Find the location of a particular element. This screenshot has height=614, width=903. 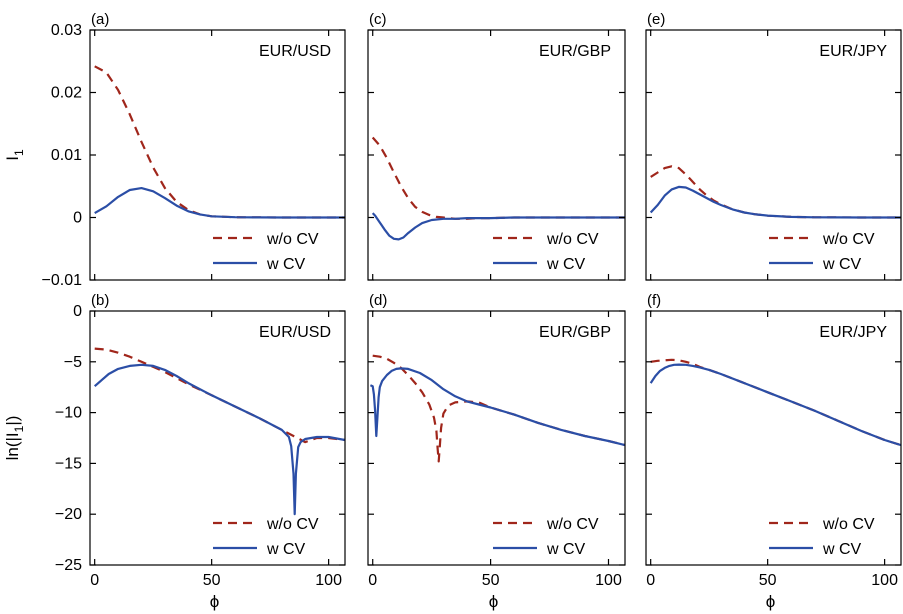

plot-frame-b is located at coordinates (217, 438).